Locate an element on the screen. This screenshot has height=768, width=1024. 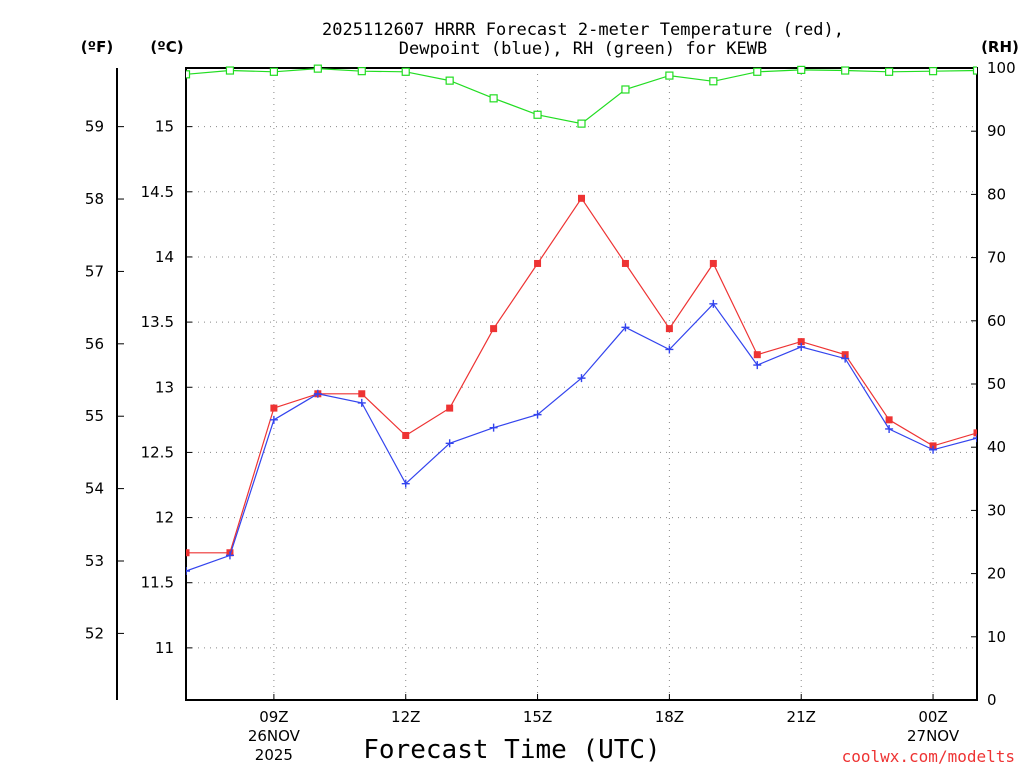
celsius-tick-label: 14 is located at coordinates (164, 257).